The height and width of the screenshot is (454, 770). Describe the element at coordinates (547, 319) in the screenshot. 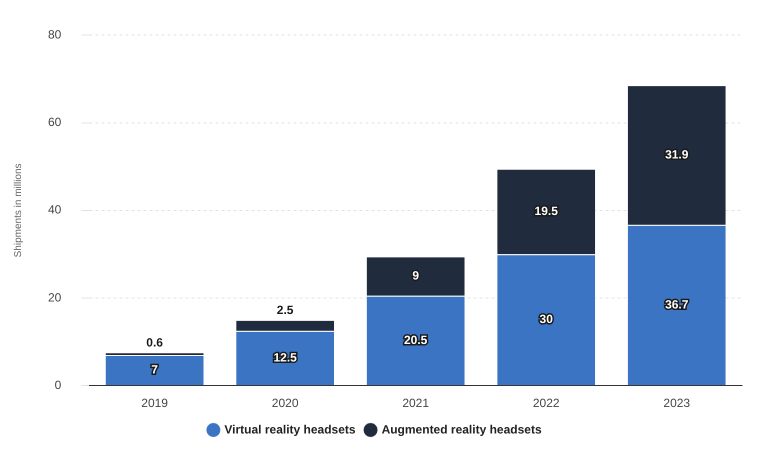

I see `data-label: 30` at that location.